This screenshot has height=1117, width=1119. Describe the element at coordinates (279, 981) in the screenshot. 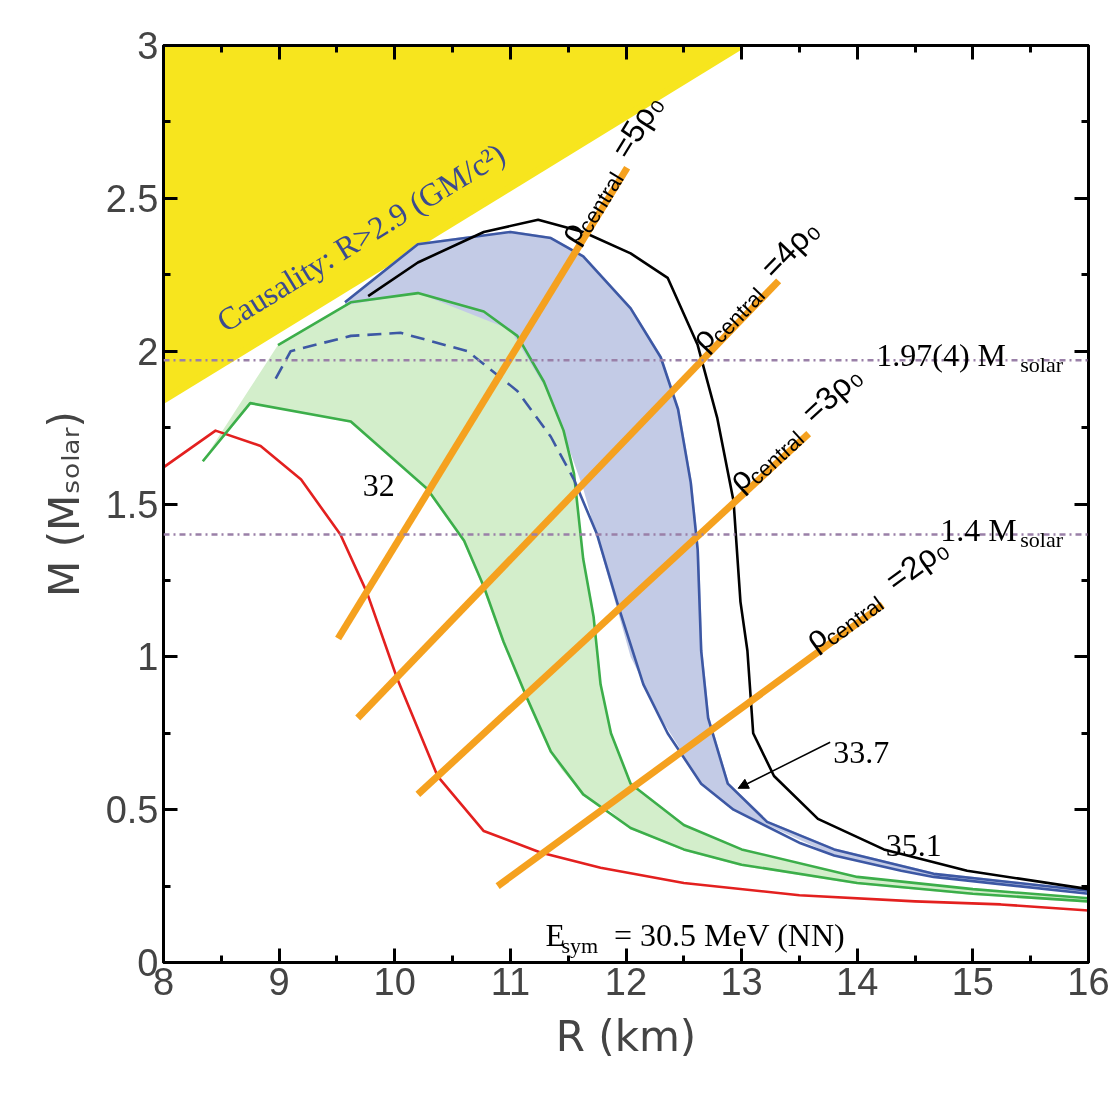

I see `x-tick-label: 9` at that location.